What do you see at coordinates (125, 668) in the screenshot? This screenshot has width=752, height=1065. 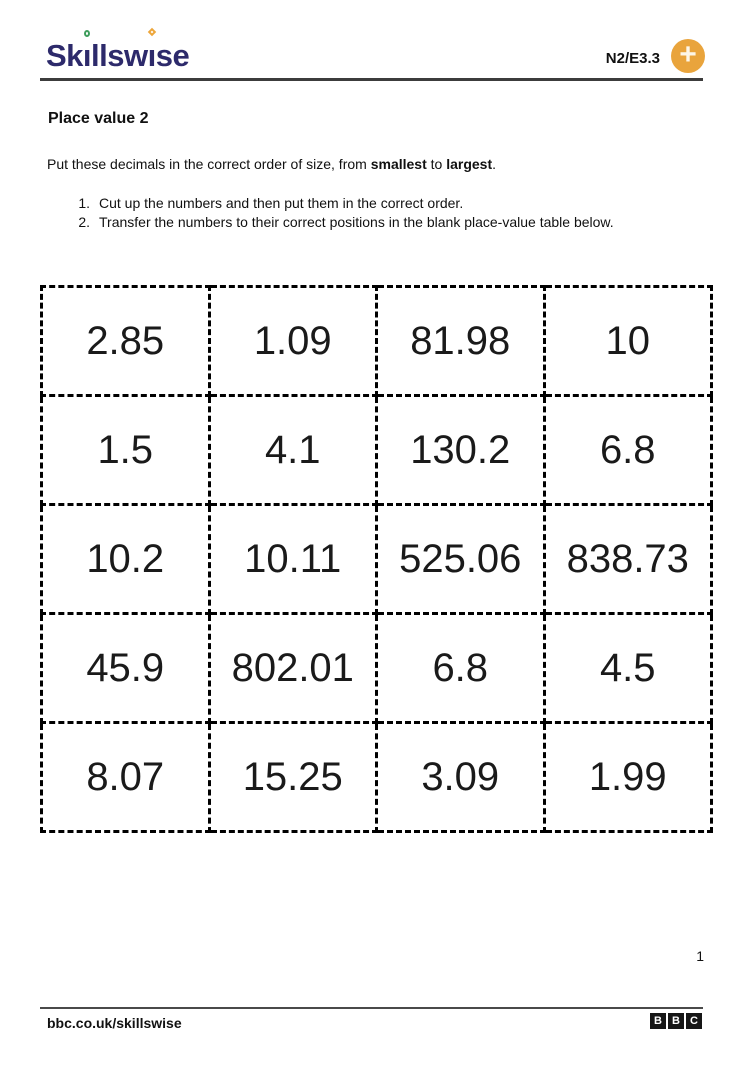 I see `number-card: 45.9` at bounding box center [125, 668].